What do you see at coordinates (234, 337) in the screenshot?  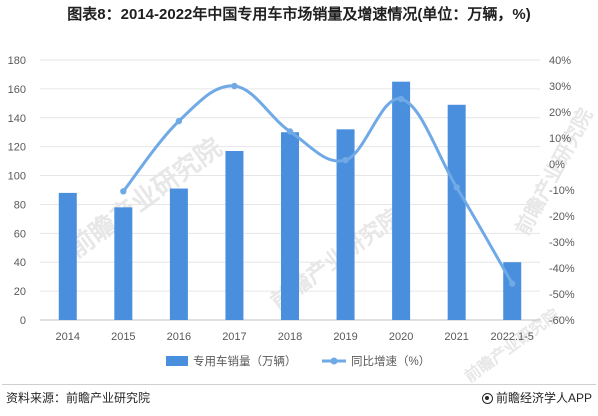 I see `x-axis-tick: 2017` at bounding box center [234, 337].